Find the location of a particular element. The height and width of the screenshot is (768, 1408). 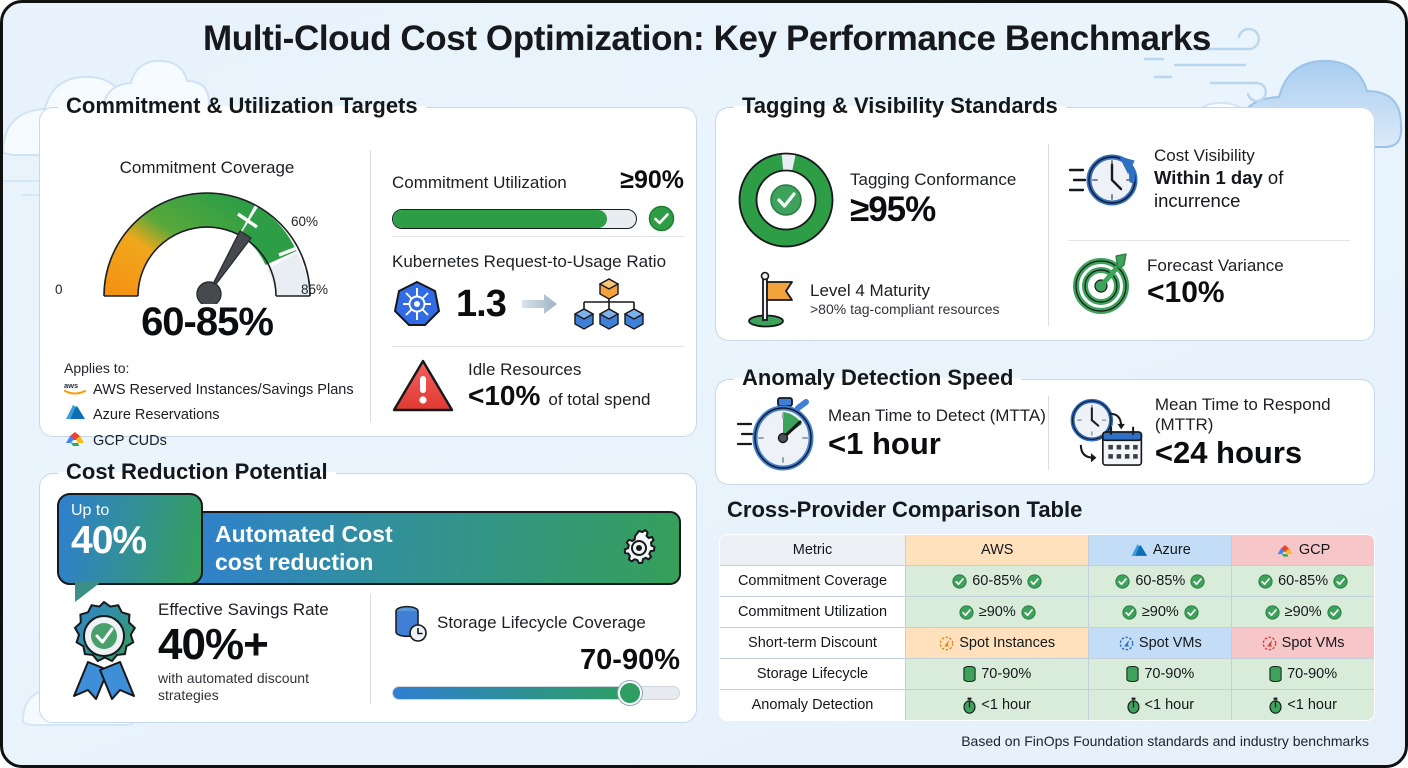

check-circle-icon is located at coordinates (661, 218).